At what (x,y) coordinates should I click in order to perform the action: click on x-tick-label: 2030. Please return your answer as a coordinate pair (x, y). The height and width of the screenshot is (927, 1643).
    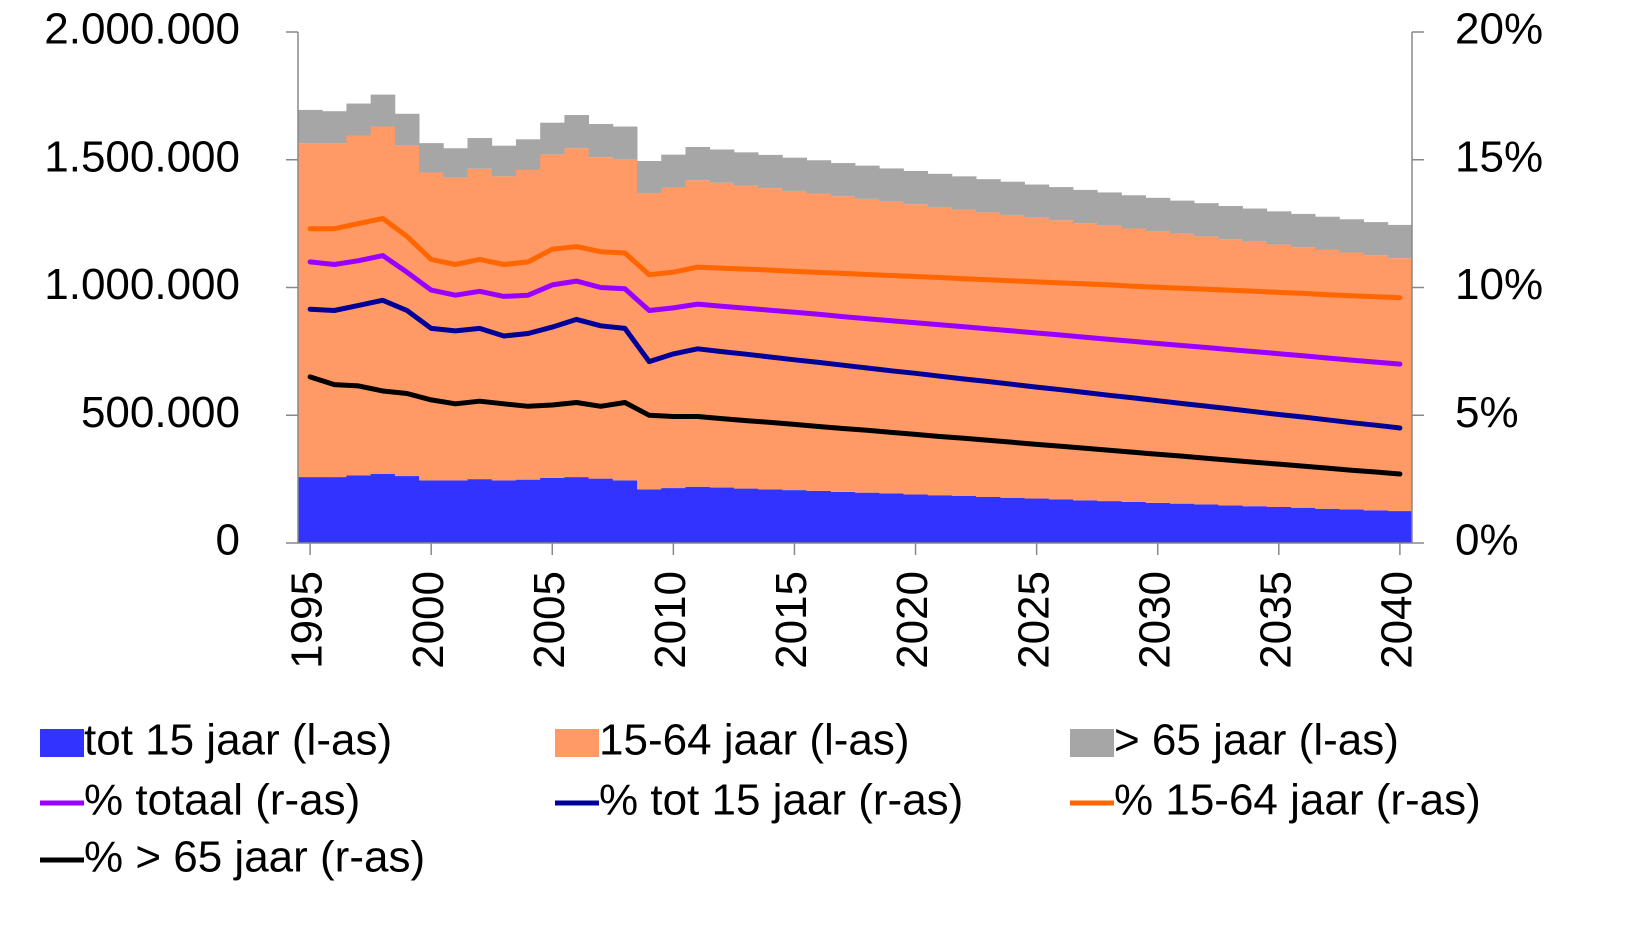
    Looking at the image, I should click on (1154, 620).